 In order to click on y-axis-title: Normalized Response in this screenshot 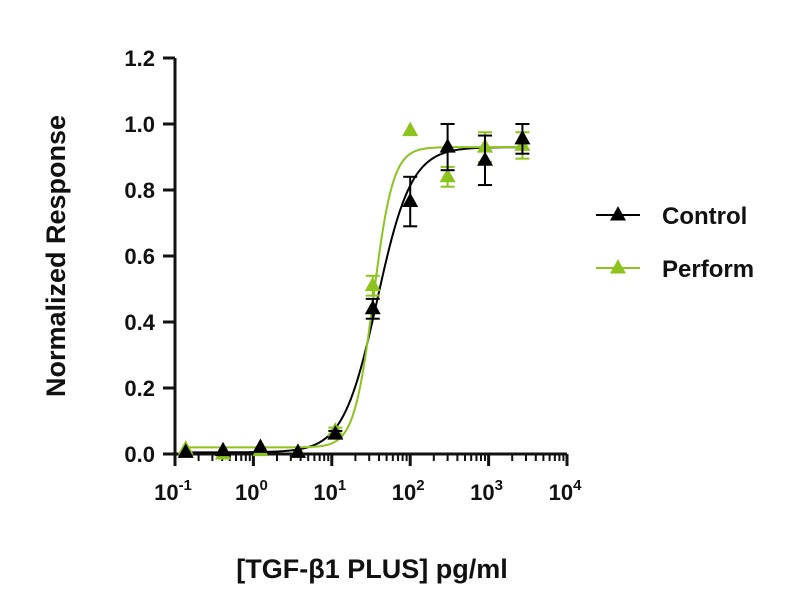, I will do `click(56, 256)`.